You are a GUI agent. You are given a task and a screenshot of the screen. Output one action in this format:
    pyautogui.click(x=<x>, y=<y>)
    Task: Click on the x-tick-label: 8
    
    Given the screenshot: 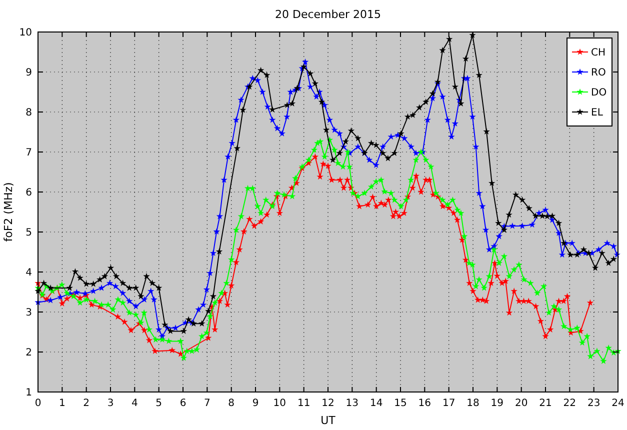 What is the action you would take?
    pyautogui.click(x=231, y=403)
    